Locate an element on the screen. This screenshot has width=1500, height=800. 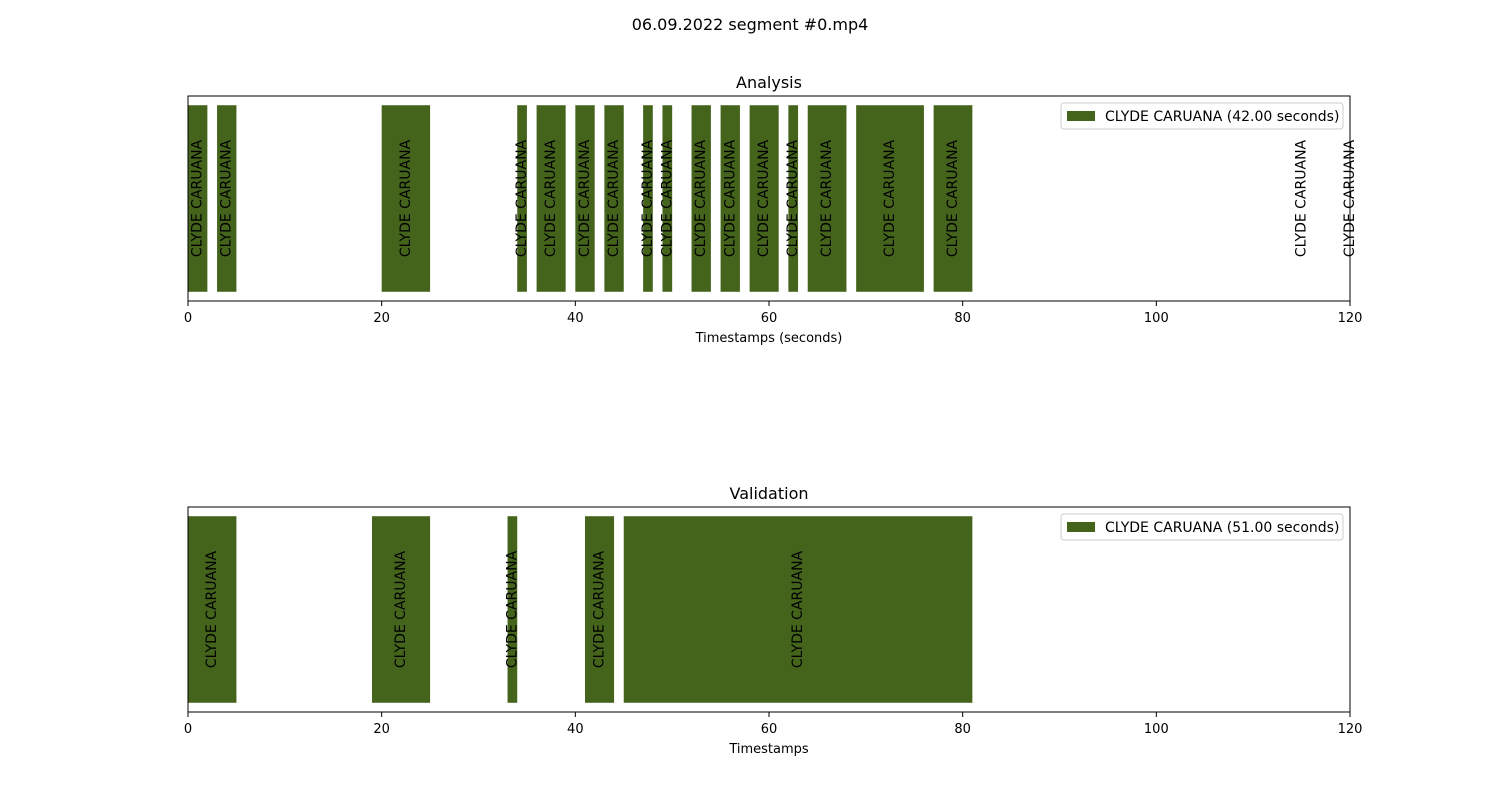
x-axis-label: Timestamps is located at coordinates (768, 749).